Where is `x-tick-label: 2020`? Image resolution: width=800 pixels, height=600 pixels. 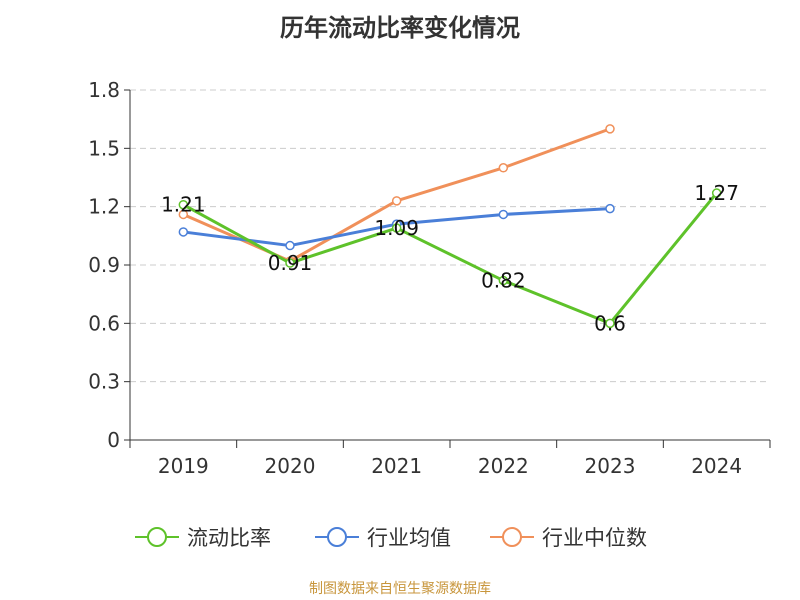
x-tick-label: 2020 is located at coordinates (290, 466).